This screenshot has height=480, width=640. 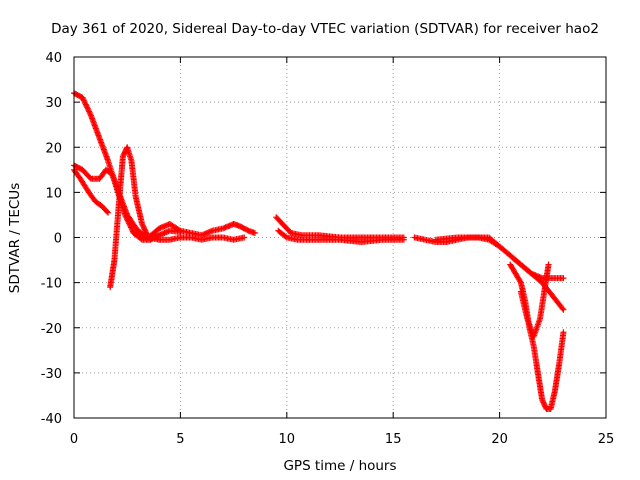 What do you see at coordinates (393, 439) in the screenshot?
I see `x-tick-label: 15` at bounding box center [393, 439].